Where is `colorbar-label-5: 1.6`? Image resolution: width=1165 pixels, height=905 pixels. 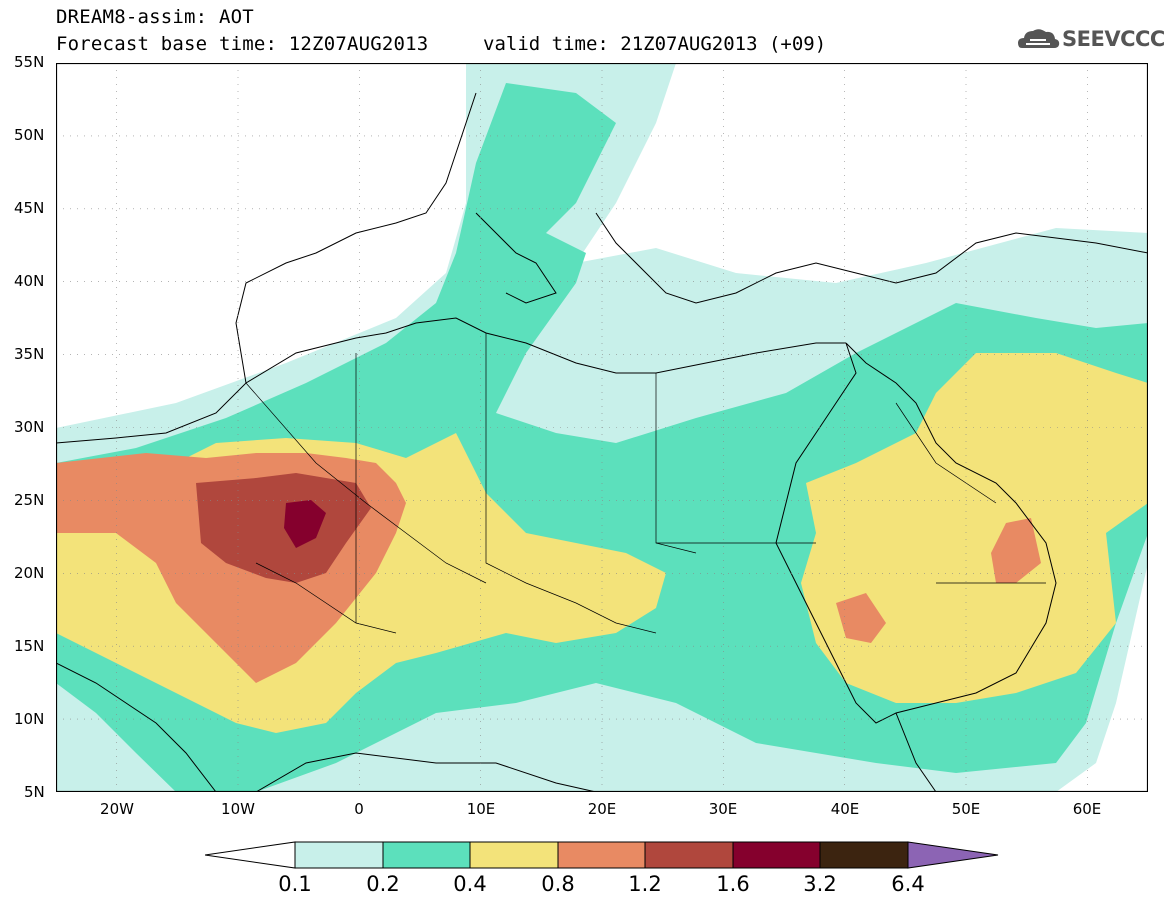 colorbar-label-5: 1.6 is located at coordinates (733, 884).